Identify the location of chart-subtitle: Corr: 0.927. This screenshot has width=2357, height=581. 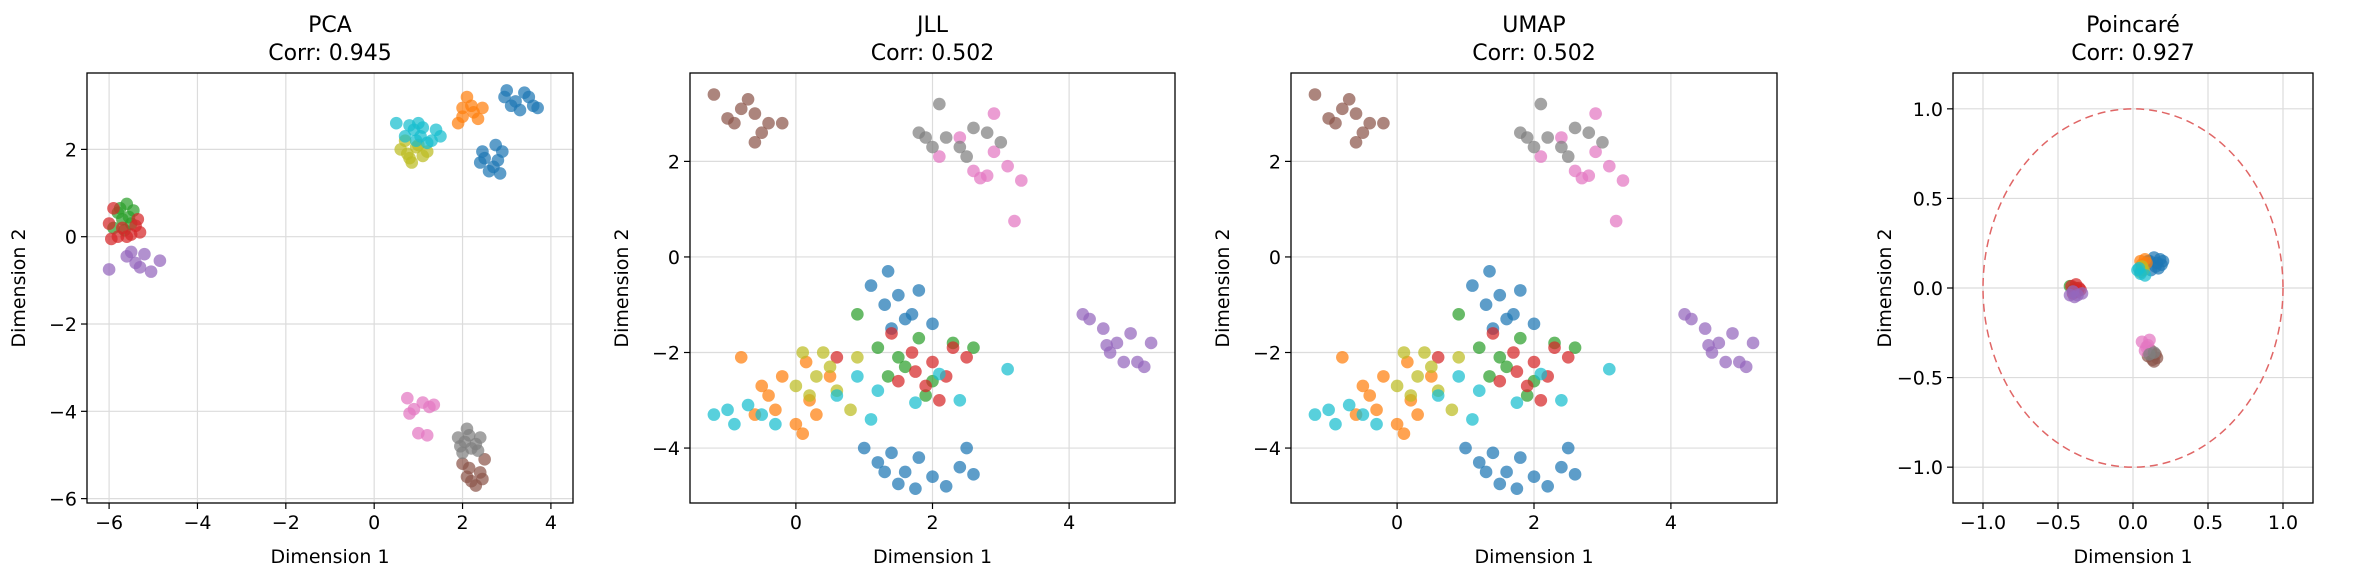
(2133, 53).